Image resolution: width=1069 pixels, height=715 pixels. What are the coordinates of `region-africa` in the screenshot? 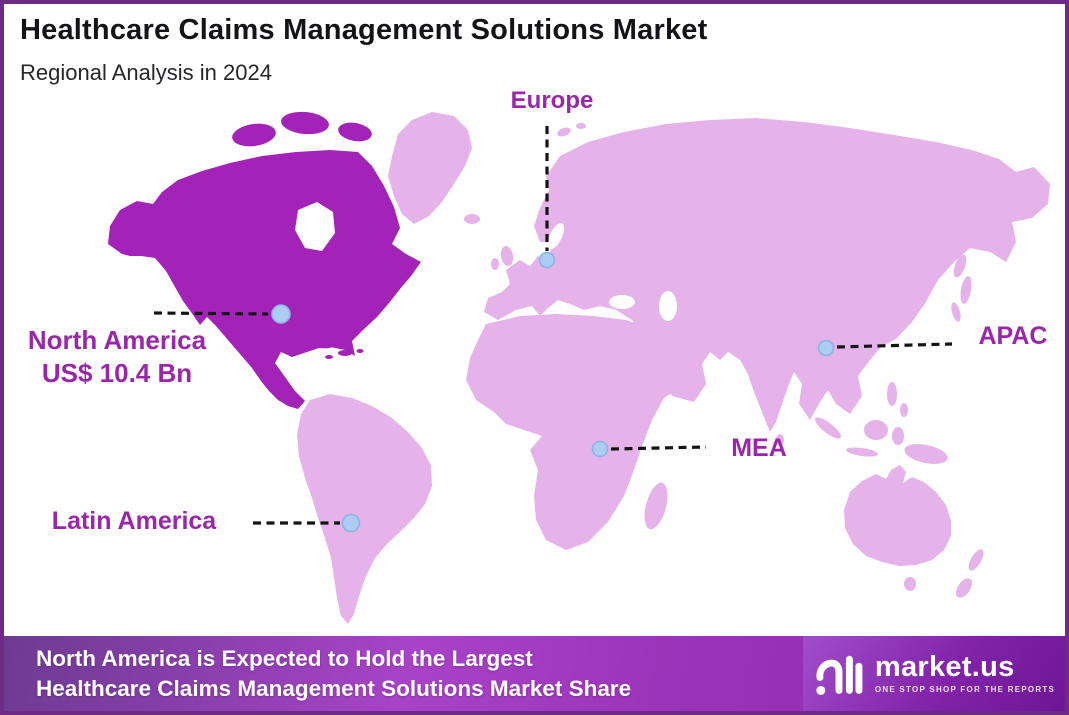 It's located at (582, 432).